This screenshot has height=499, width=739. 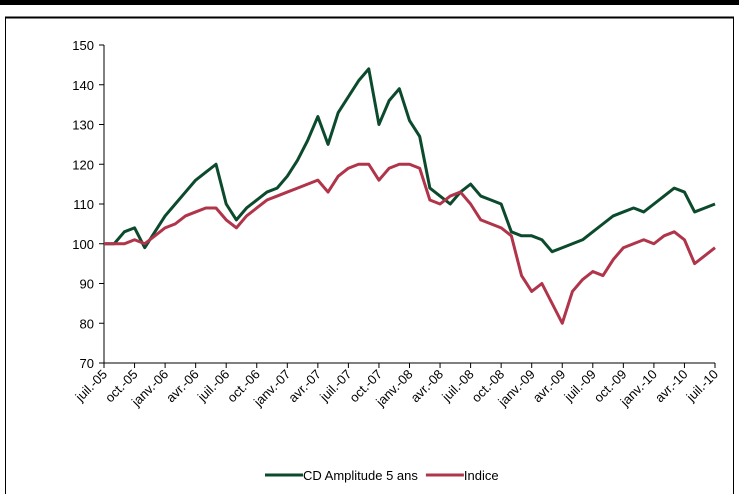 I want to click on x-tick-label: avr.-09, so click(x=549, y=386).